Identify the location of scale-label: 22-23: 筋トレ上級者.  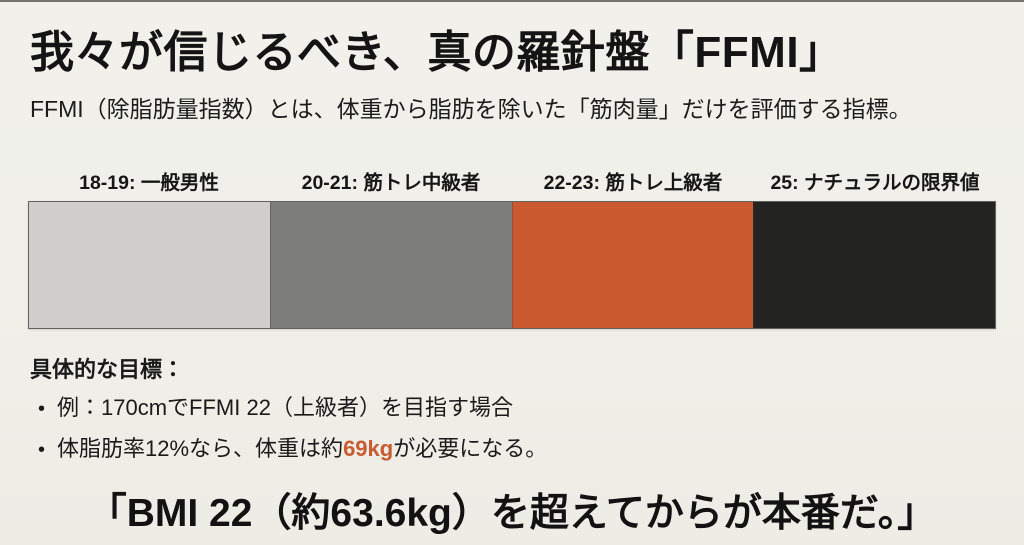
(633, 183).